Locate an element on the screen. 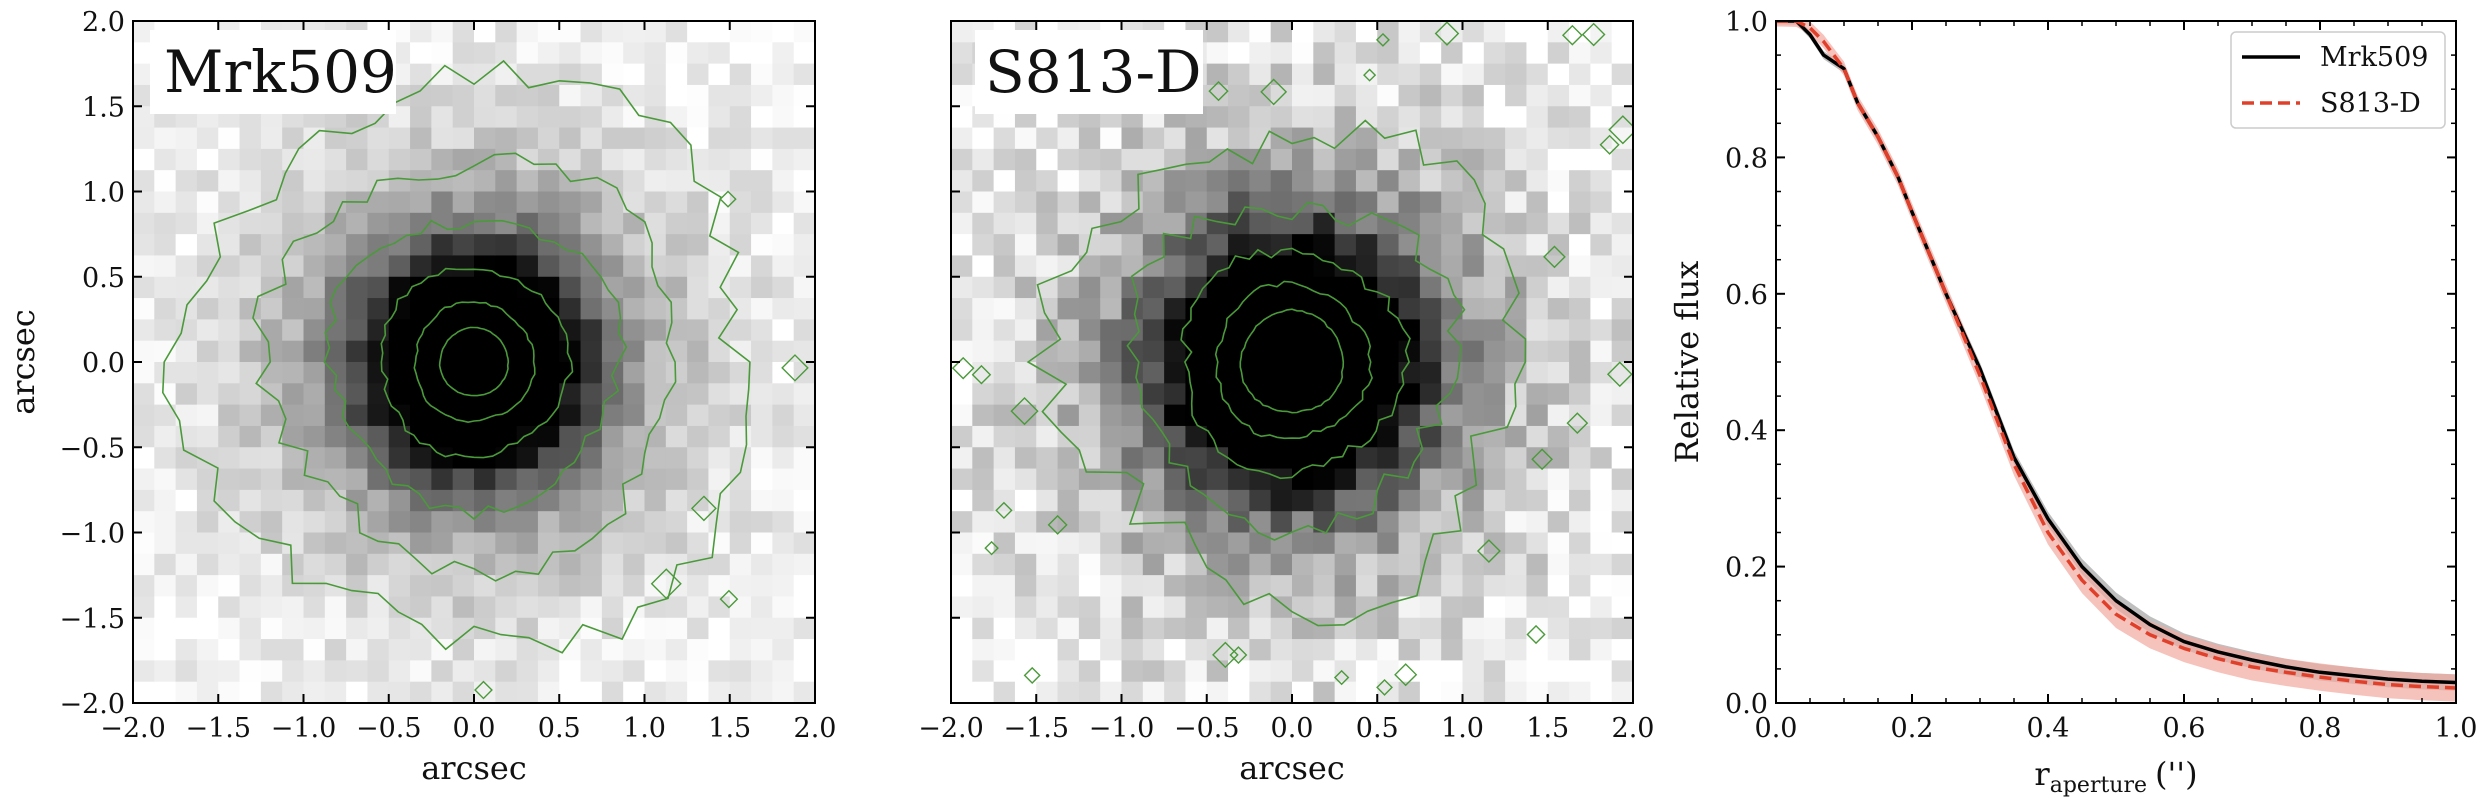 The image size is (2483, 800). contour-noise is located at coordinates (1004, 510).